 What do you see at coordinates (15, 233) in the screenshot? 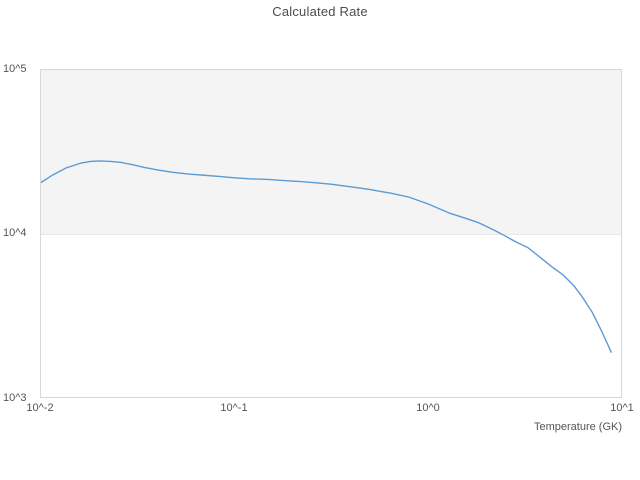
I see `y-tick-label: 10^4` at bounding box center [15, 233].